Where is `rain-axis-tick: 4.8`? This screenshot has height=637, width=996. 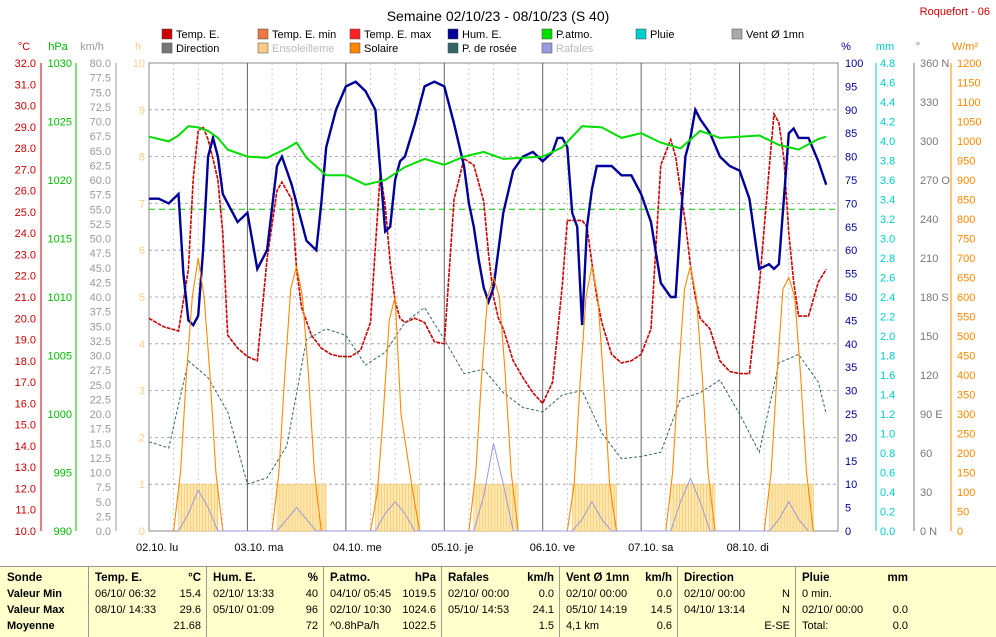
rain-axis-tick: 4.8 is located at coordinates (887, 64).